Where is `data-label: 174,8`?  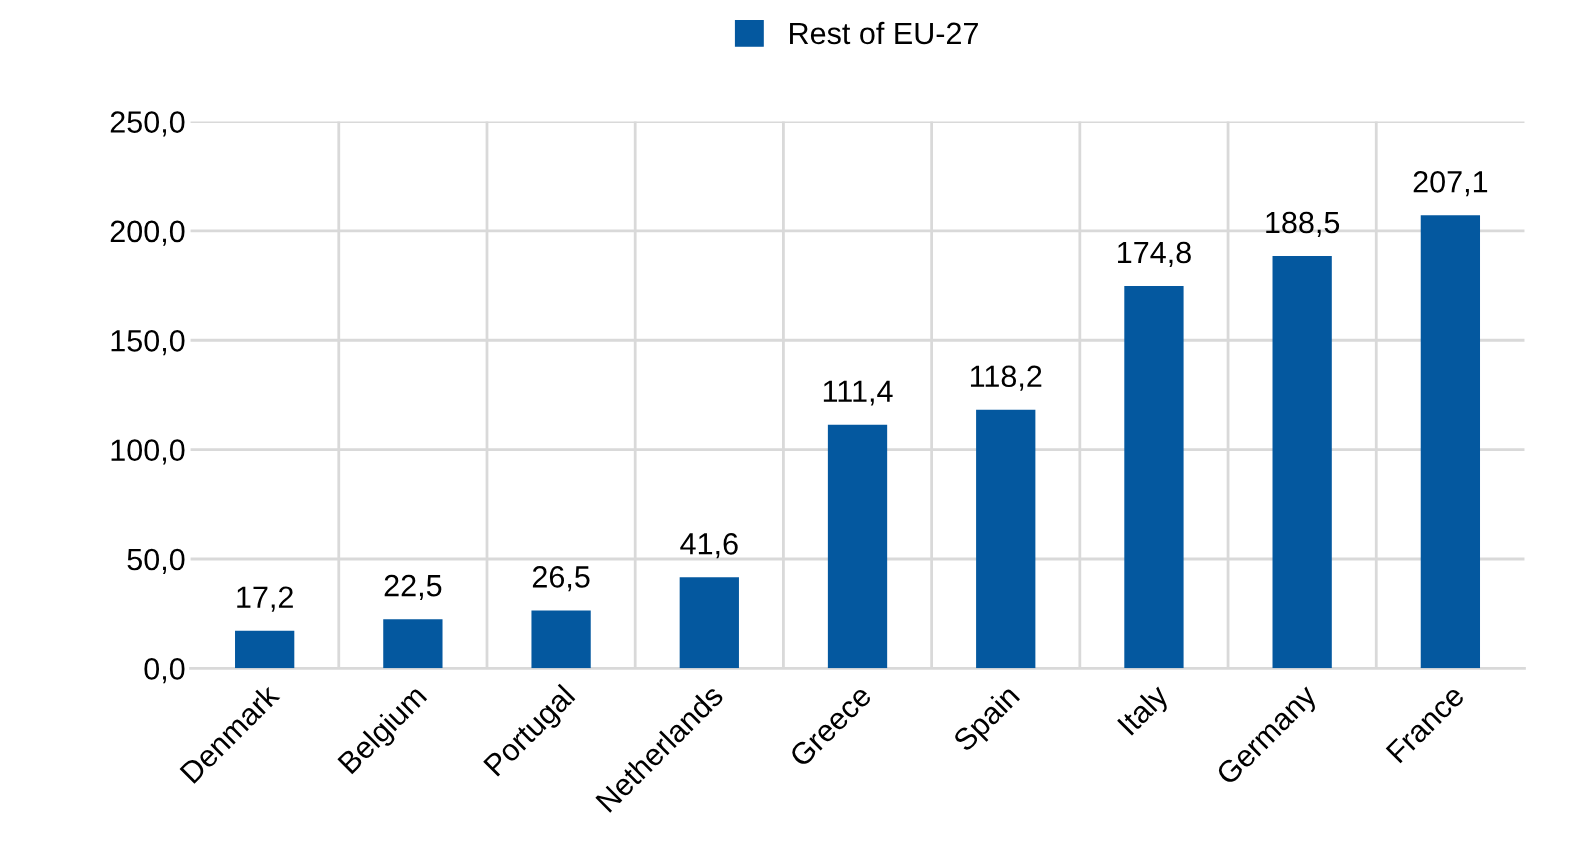 data-label: 174,8 is located at coordinates (1154, 254).